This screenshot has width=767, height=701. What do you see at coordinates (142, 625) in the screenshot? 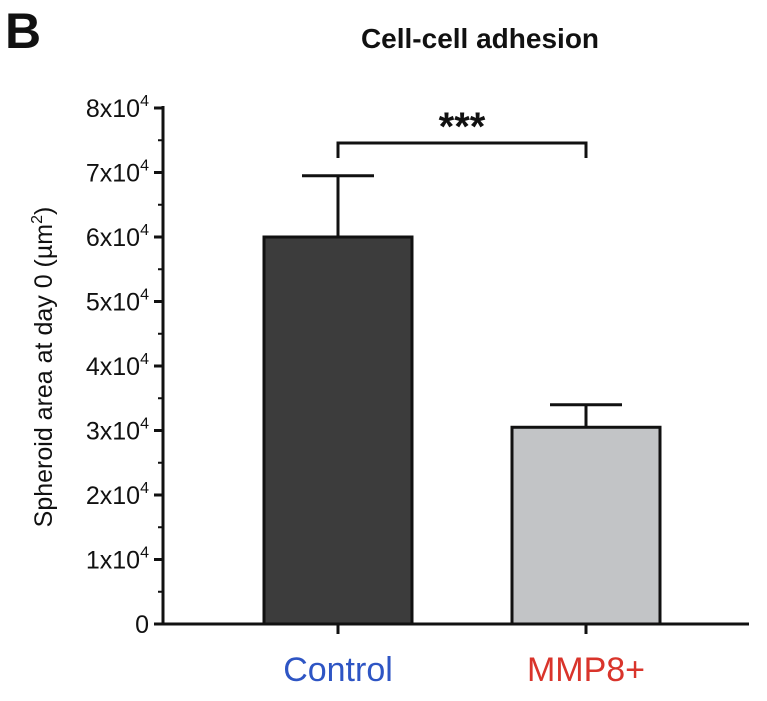
I see `y-tick-label: 0` at bounding box center [142, 625].